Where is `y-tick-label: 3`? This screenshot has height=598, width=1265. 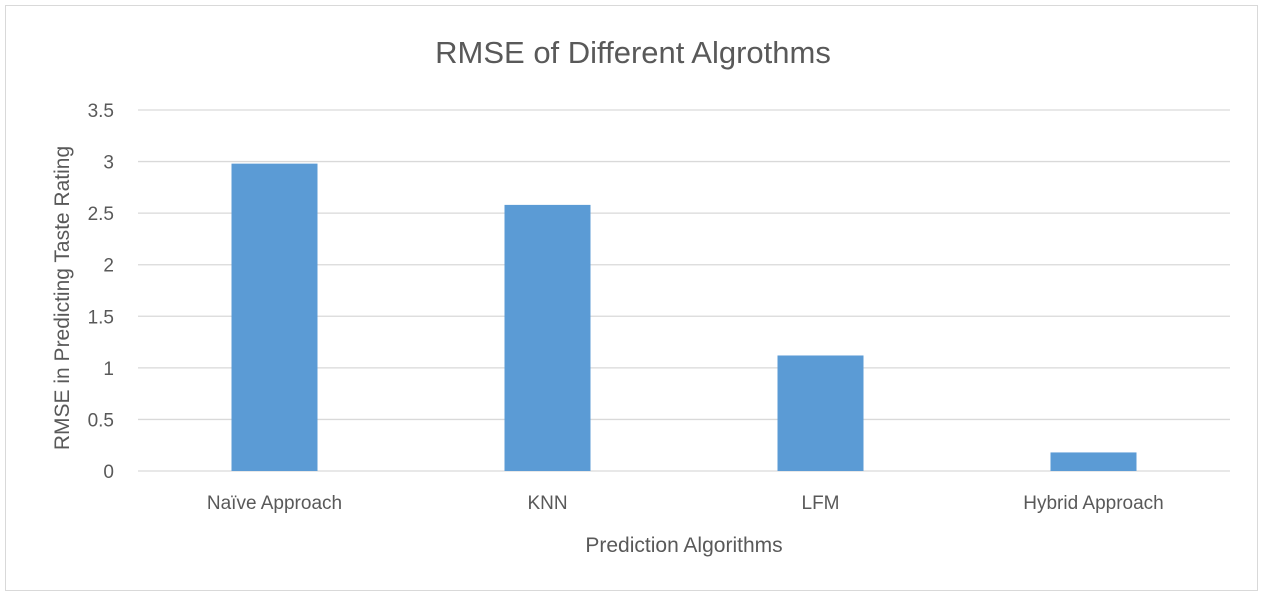
y-tick-label: 3 is located at coordinates (108, 163).